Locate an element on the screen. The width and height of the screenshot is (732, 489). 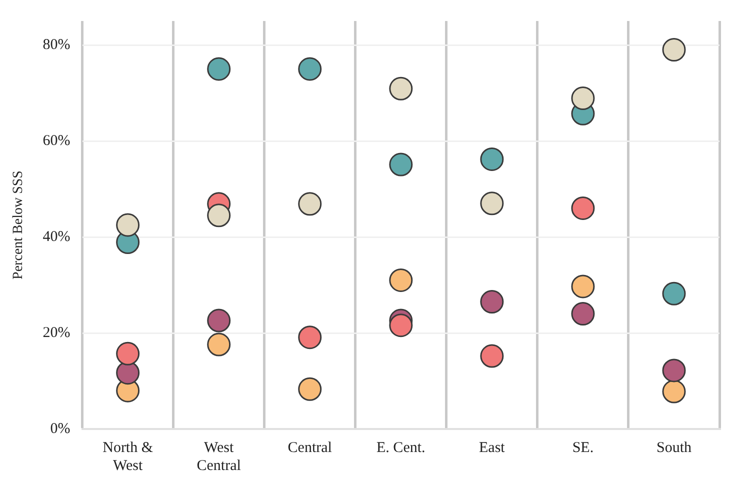
x-tick-label: North & West is located at coordinates (128, 457).